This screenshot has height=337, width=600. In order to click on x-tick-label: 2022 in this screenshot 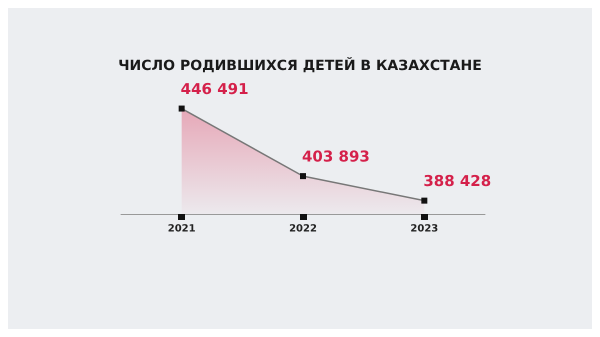, I will do `click(303, 229)`.